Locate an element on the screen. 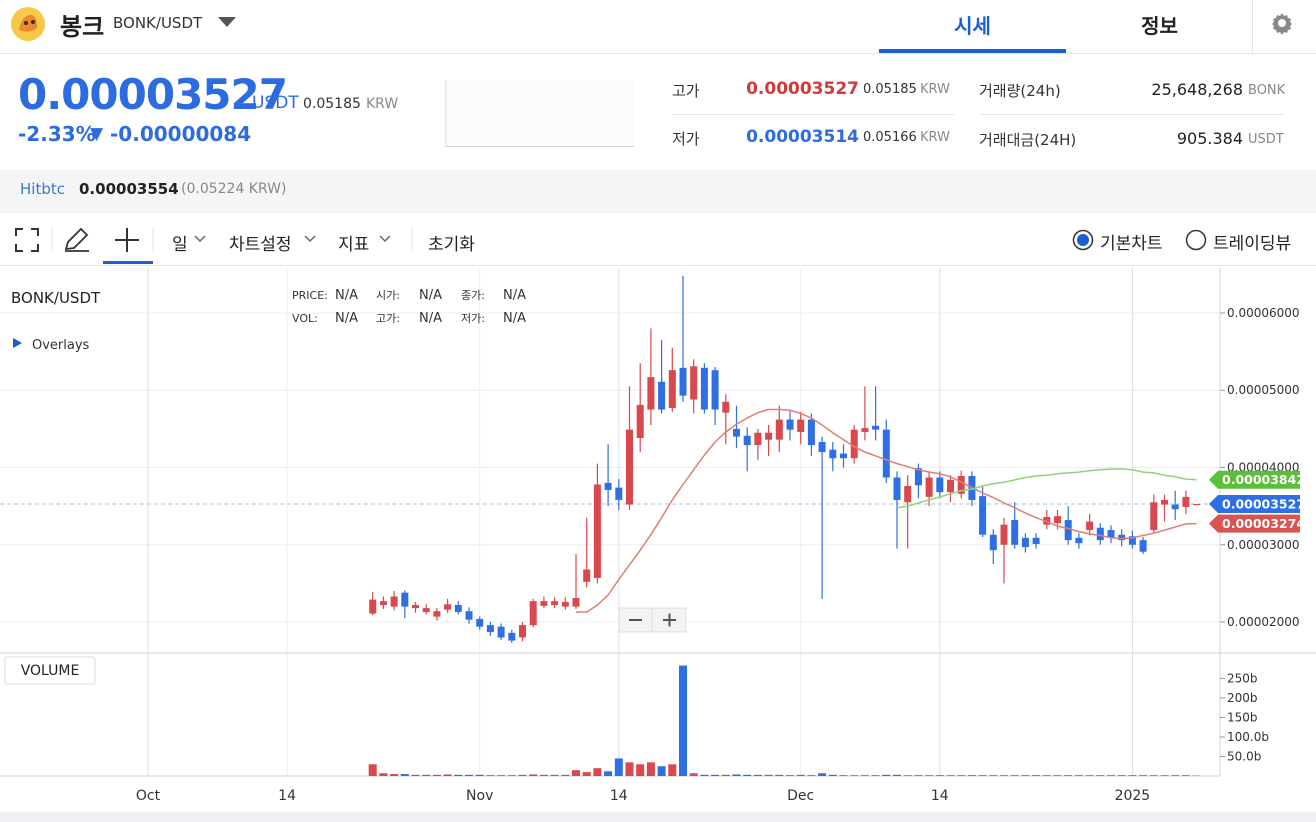 The width and height of the screenshot is (1316, 822). reset-button: 초기화 is located at coordinates (451, 245).